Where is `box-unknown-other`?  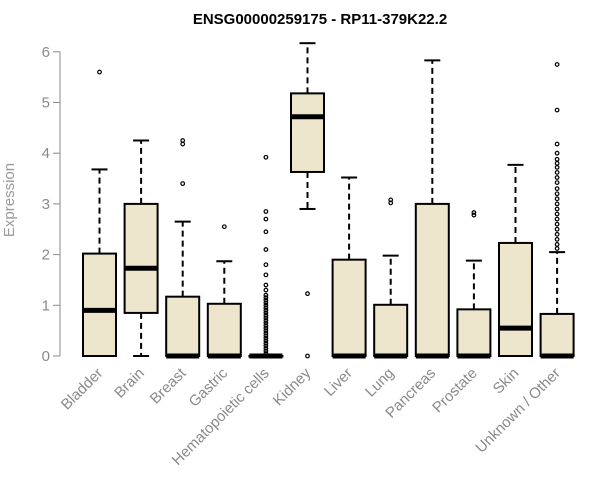 box-unknown-other is located at coordinates (557, 210).